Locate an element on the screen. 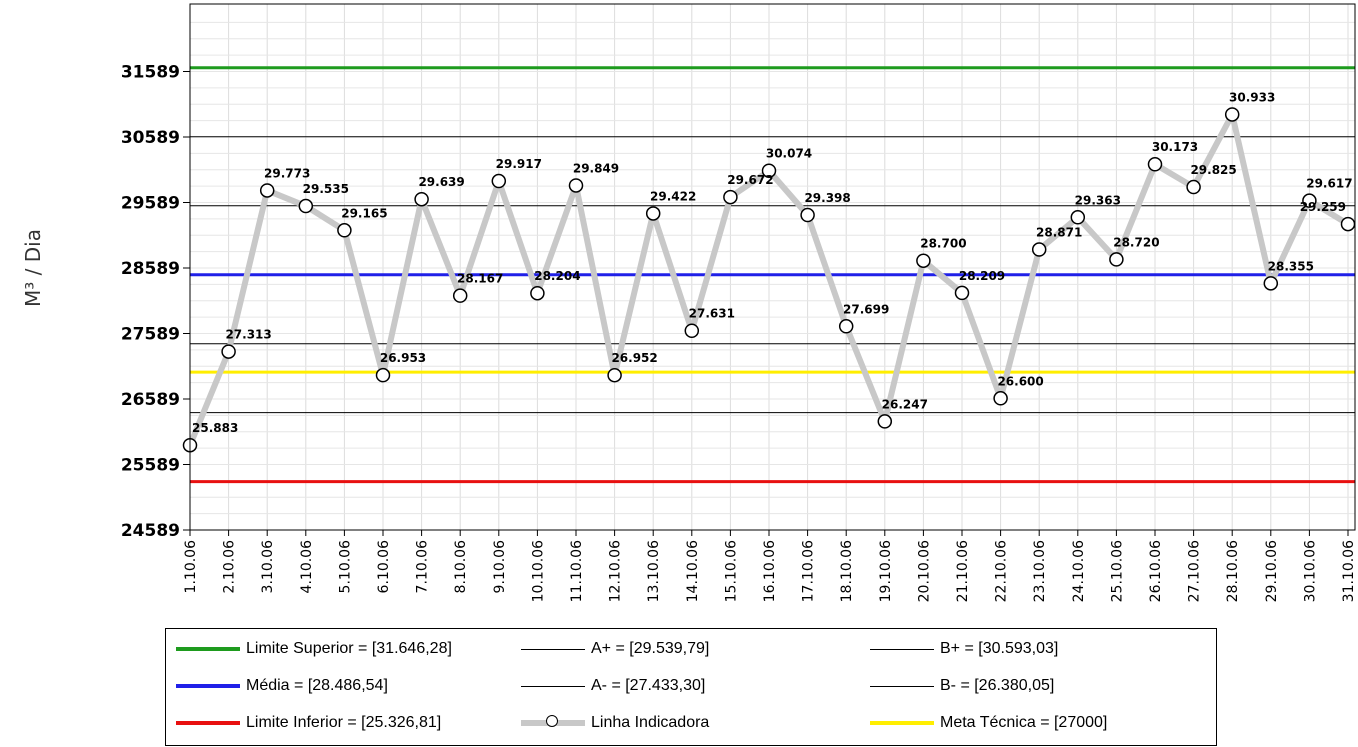 The width and height of the screenshot is (1358, 747). y-axis-ticks: 24589 25589 26589 27589 28589 29589 30589 31589 is located at coordinates (155, 302).